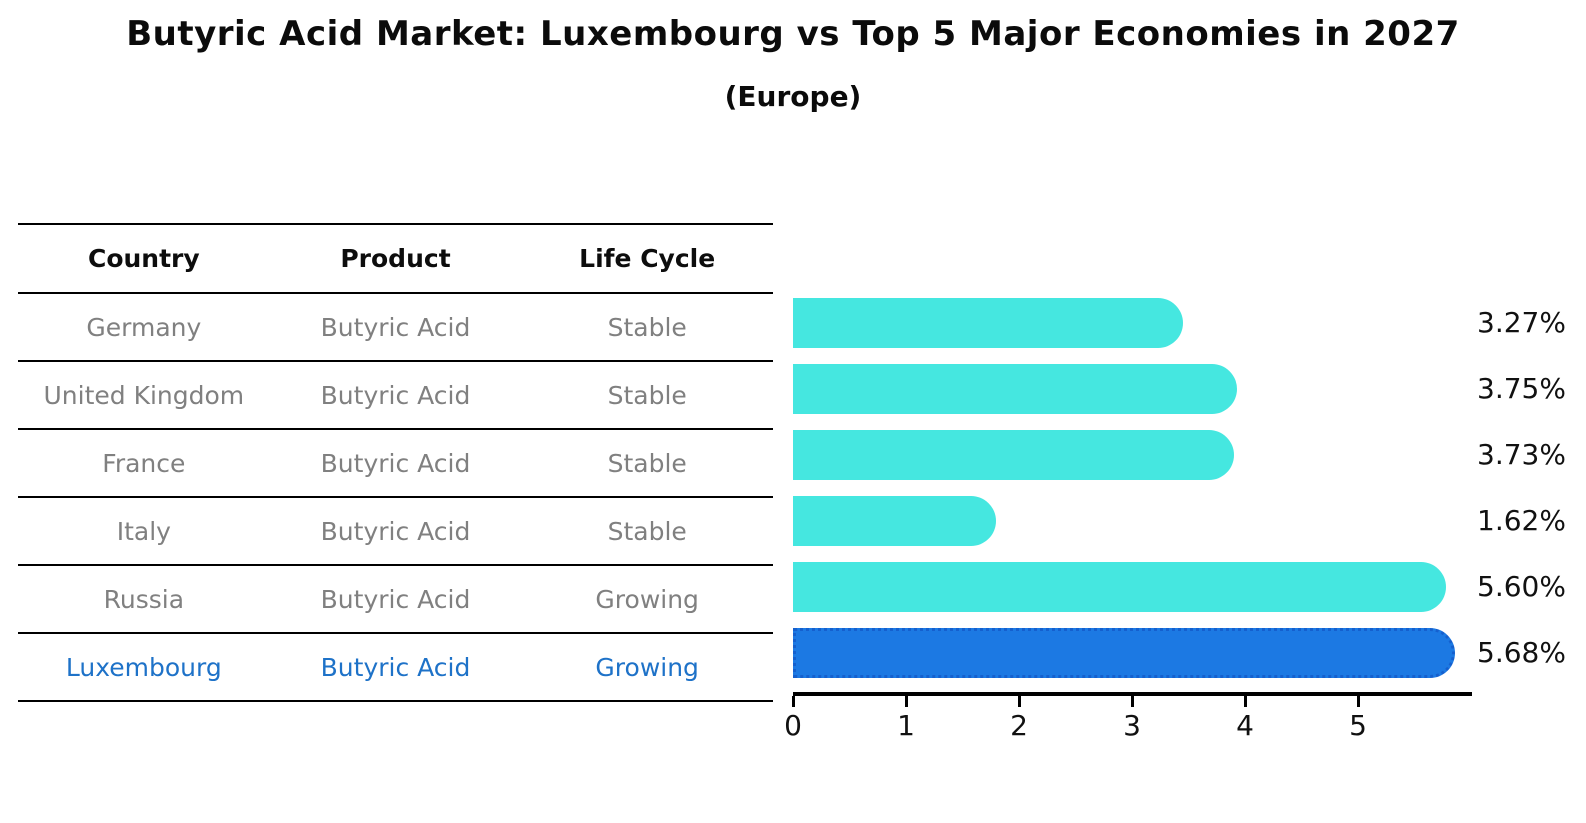  What do you see at coordinates (144, 327) in the screenshot?
I see `cell-country: Germany` at bounding box center [144, 327].